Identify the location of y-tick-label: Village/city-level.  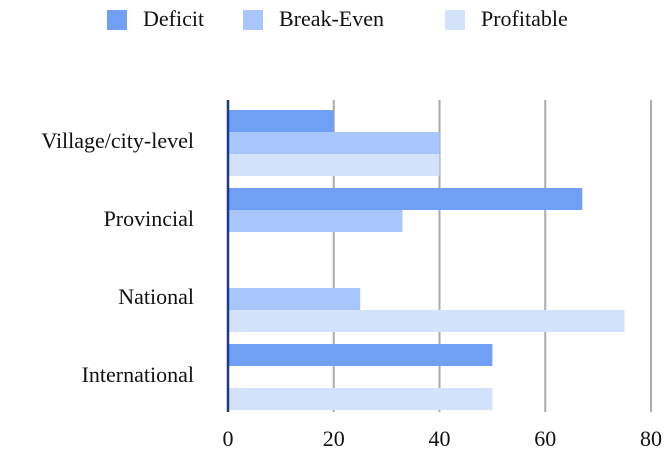
(117, 140).